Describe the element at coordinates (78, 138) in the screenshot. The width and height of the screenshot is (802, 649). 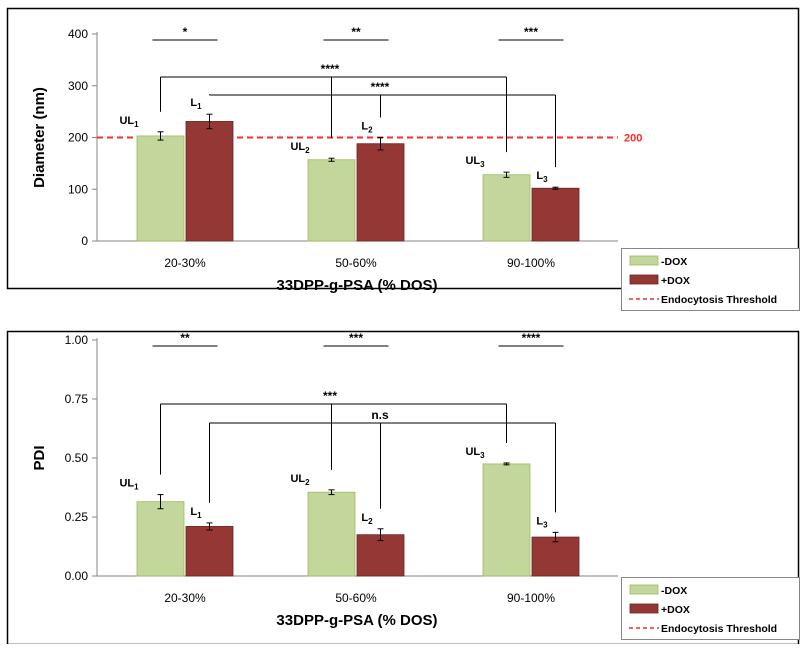
I see `y-tick-label: 200` at that location.